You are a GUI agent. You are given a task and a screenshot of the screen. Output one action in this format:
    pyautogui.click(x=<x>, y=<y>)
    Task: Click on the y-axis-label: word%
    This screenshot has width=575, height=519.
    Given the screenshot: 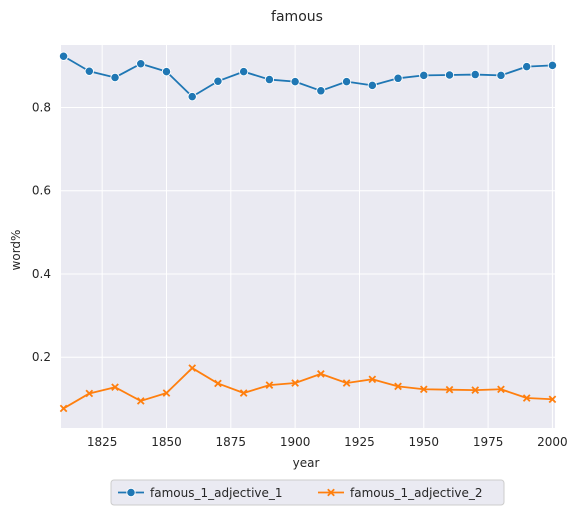 What is the action you would take?
    pyautogui.click(x=16, y=250)
    